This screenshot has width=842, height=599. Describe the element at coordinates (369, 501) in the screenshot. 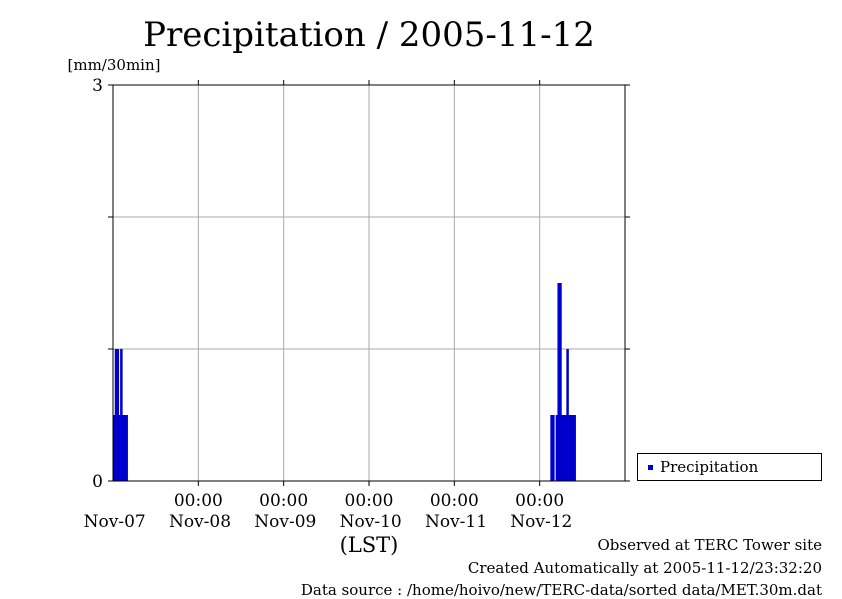

I see `x-tick-time-2: 00:00` at that location.